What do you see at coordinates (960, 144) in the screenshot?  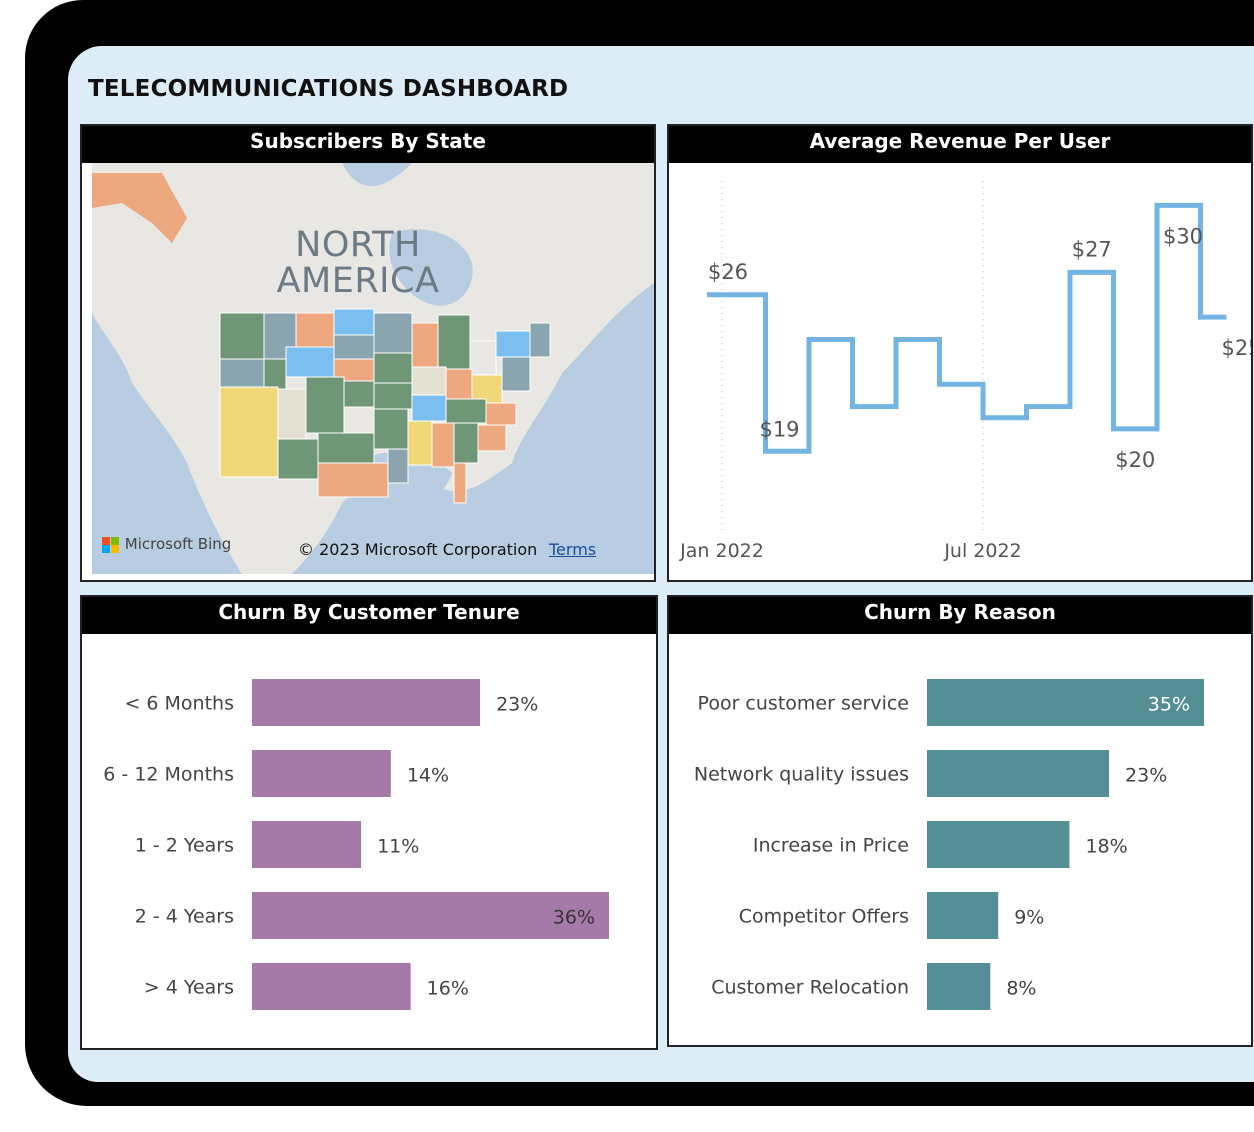 I see `arpu-panel-header: Average Revenue Per User` at bounding box center [960, 144].